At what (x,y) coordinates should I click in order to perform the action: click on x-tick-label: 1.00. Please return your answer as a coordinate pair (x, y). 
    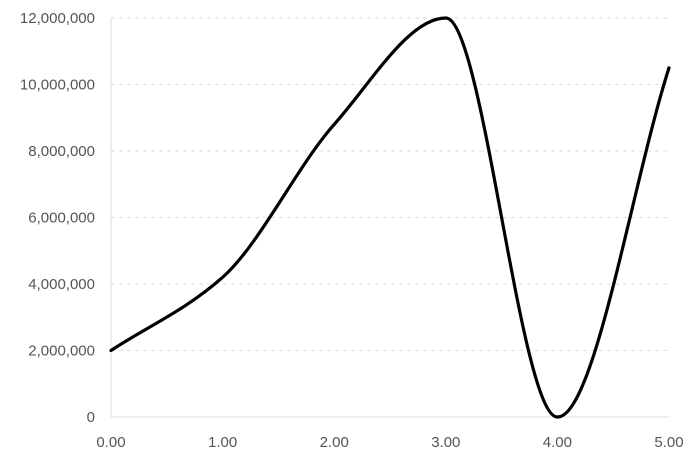
    Looking at the image, I should click on (222, 442).